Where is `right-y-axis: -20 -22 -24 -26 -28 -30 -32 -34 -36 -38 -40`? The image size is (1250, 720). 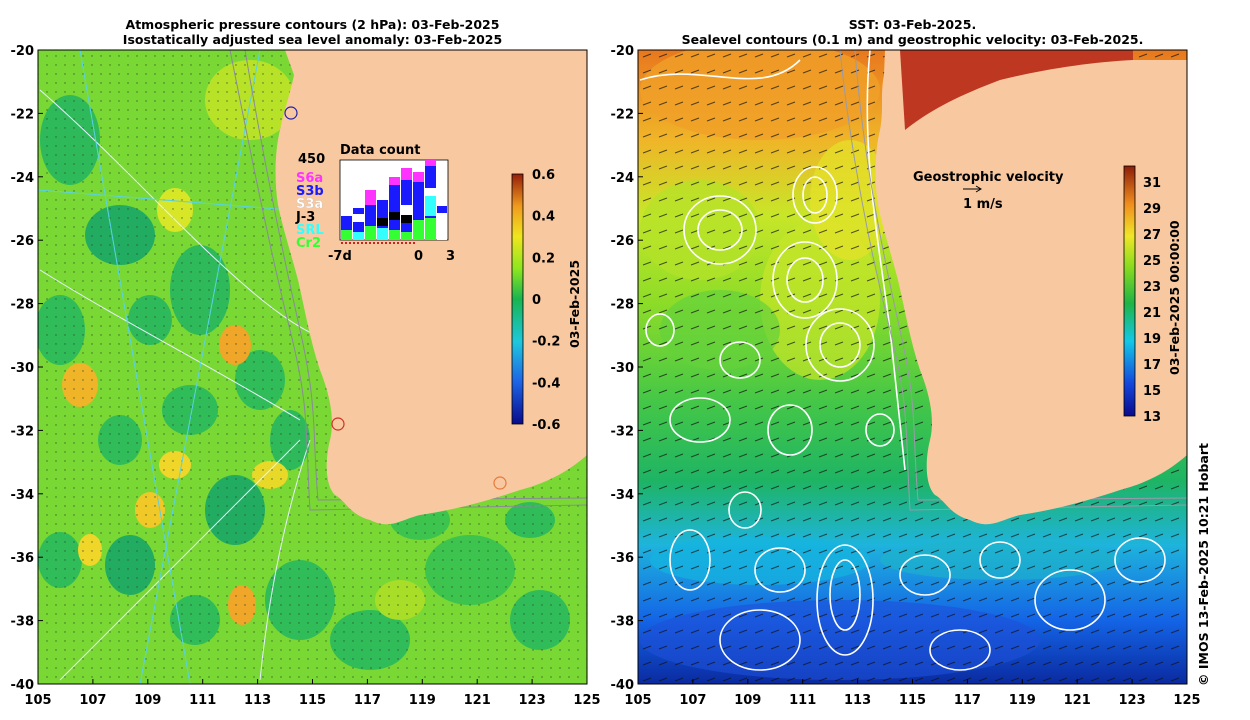 right-y-axis: -20 -22 -24 -26 -28 -30 -32 -34 -36 -38 -40 is located at coordinates (627, 368).